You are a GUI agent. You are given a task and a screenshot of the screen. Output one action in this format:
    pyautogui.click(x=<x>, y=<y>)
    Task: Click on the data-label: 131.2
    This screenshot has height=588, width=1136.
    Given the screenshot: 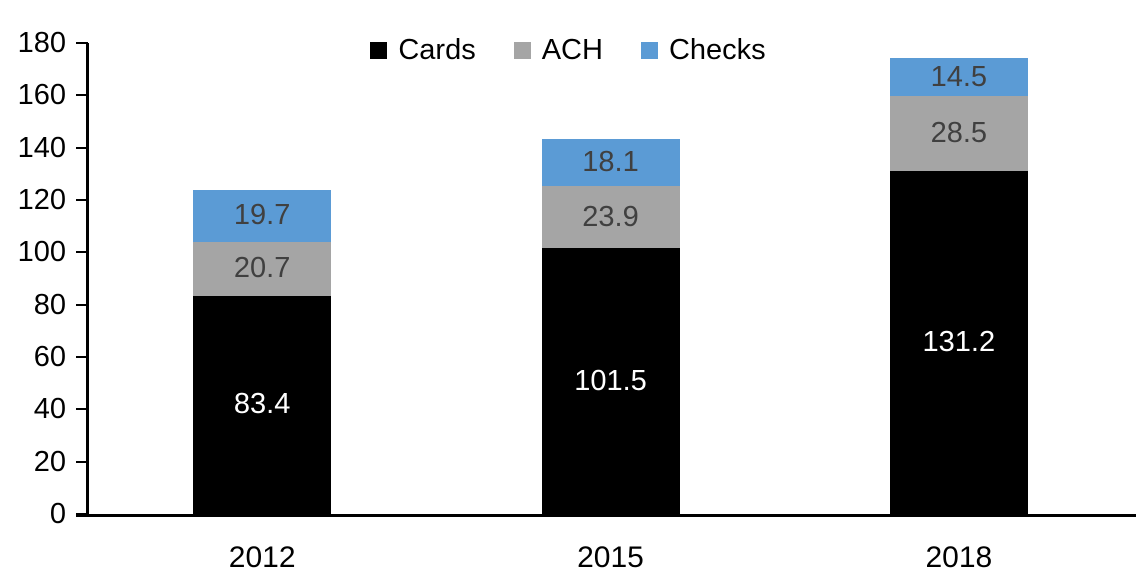 What is the action you would take?
    pyautogui.click(x=959, y=341)
    